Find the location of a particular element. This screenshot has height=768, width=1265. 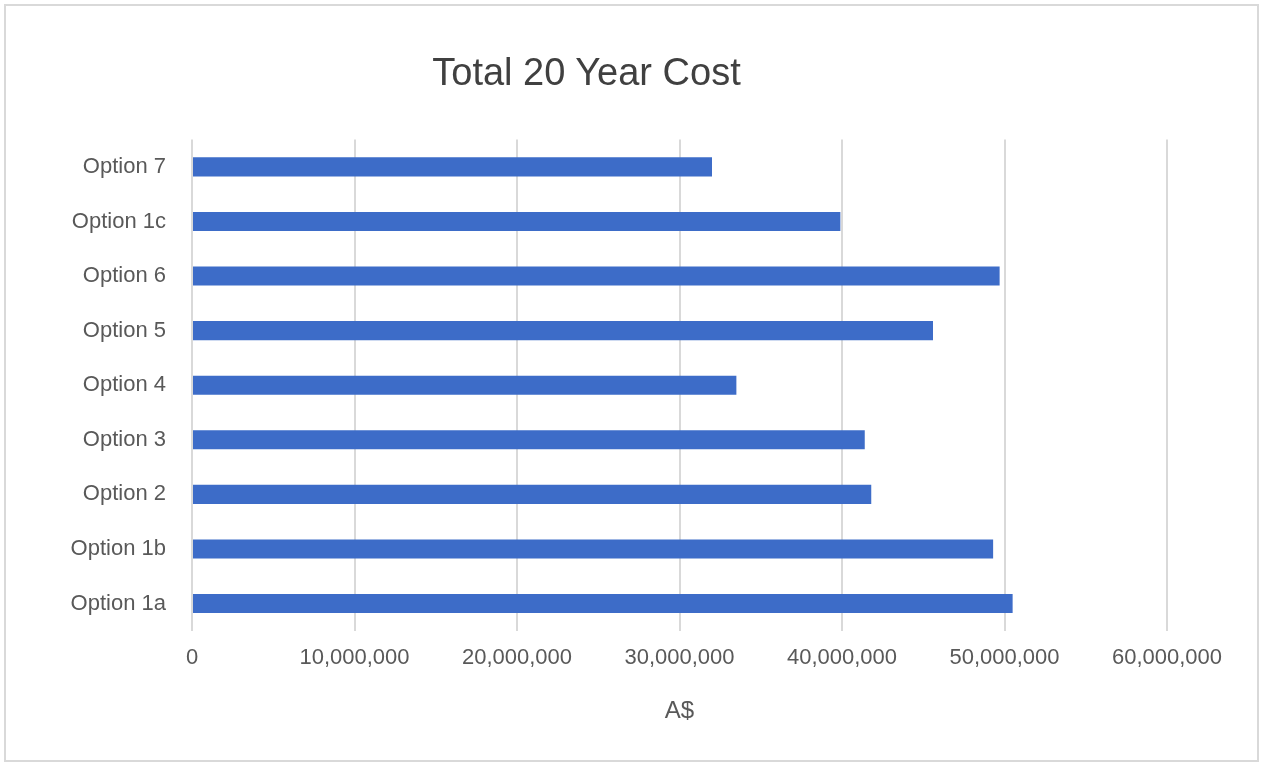

x-tick-label: 30,000,000 is located at coordinates (679, 657).